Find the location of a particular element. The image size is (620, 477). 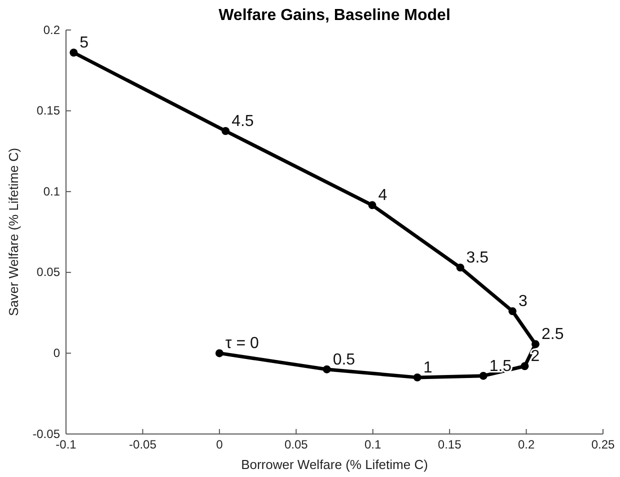

y-axis-title: Saver Welfare (% Lifetime C) is located at coordinates (13, 232).